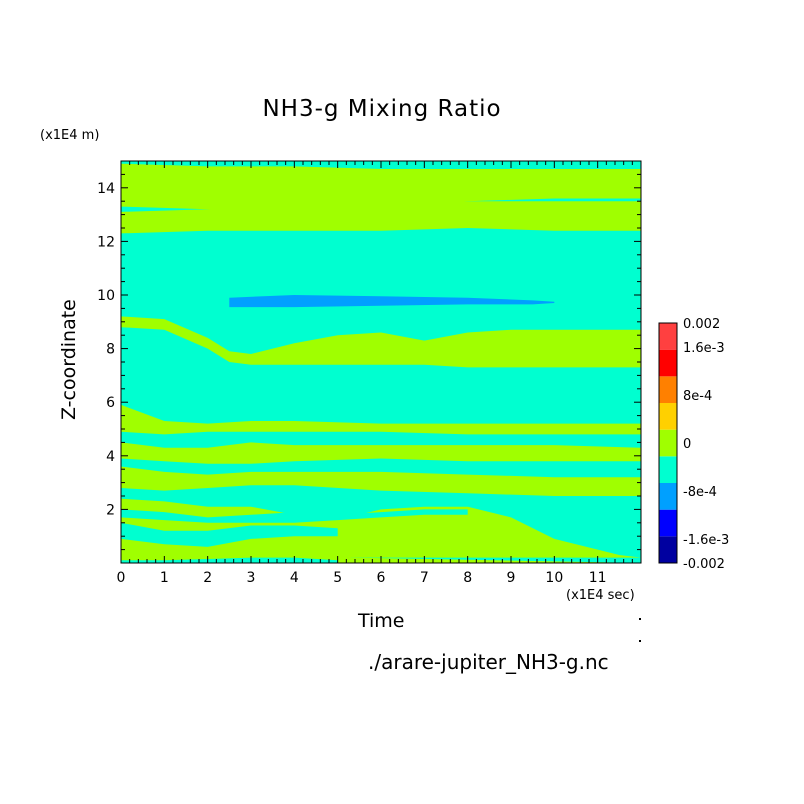  What do you see at coordinates (704, 348) in the screenshot?
I see `colorbar-label: 1.6e-3` at bounding box center [704, 348].